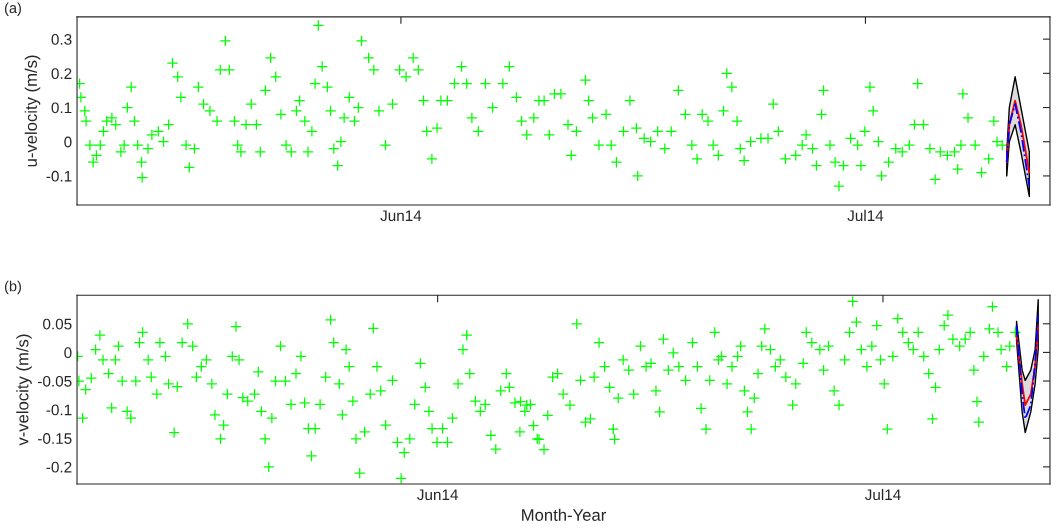 This screenshot has width=1061, height=529. What do you see at coordinates (61, 74) in the screenshot?
I see `y-tick-label: 0.2` at bounding box center [61, 74].